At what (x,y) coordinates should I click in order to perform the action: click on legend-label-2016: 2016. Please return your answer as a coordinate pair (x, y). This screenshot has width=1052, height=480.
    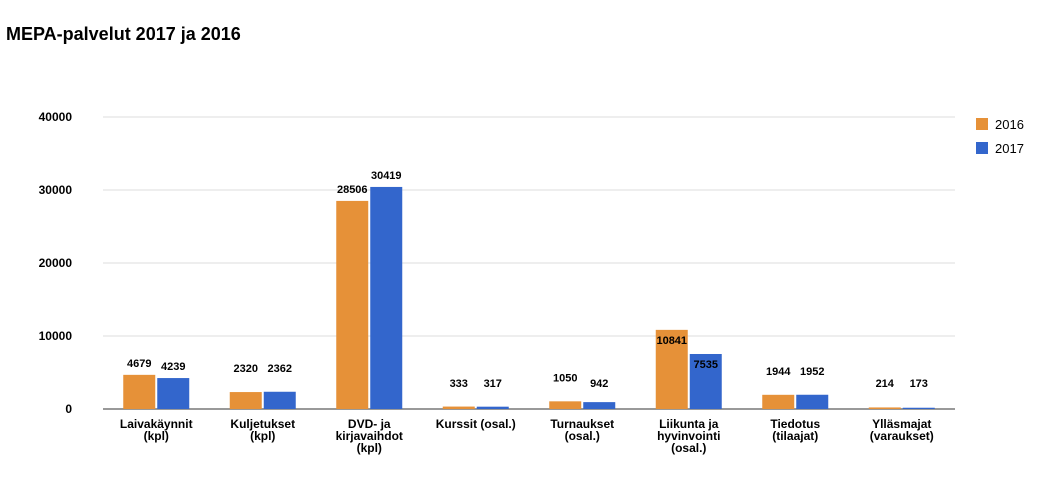
    Looking at the image, I should click on (1009, 124).